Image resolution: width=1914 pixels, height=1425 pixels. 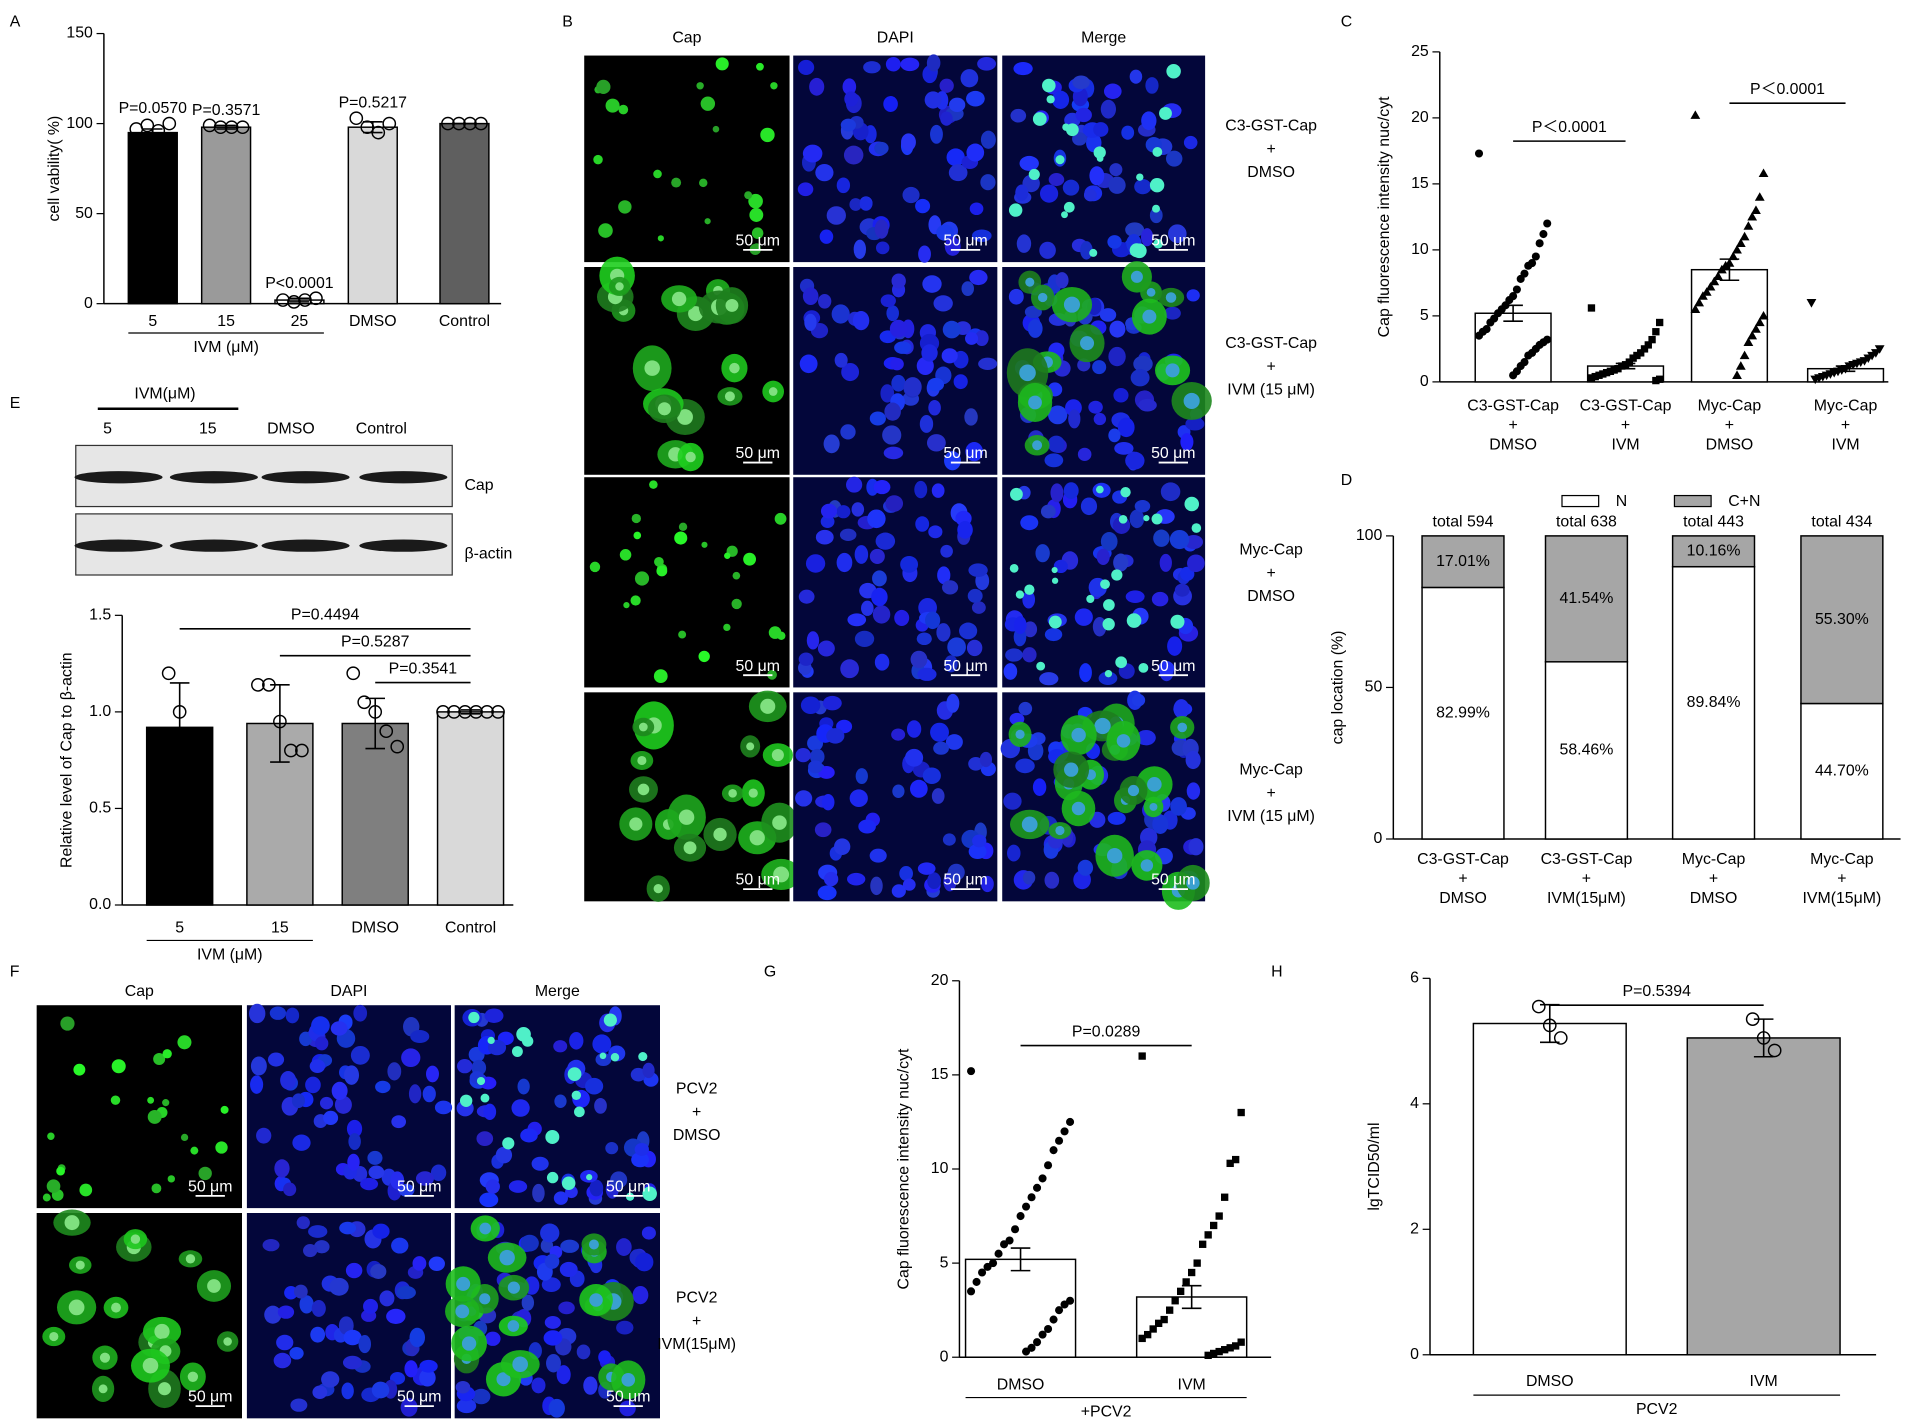 What do you see at coordinates (291, 429) in the screenshot?
I see `lane-label: DMSO` at bounding box center [291, 429].